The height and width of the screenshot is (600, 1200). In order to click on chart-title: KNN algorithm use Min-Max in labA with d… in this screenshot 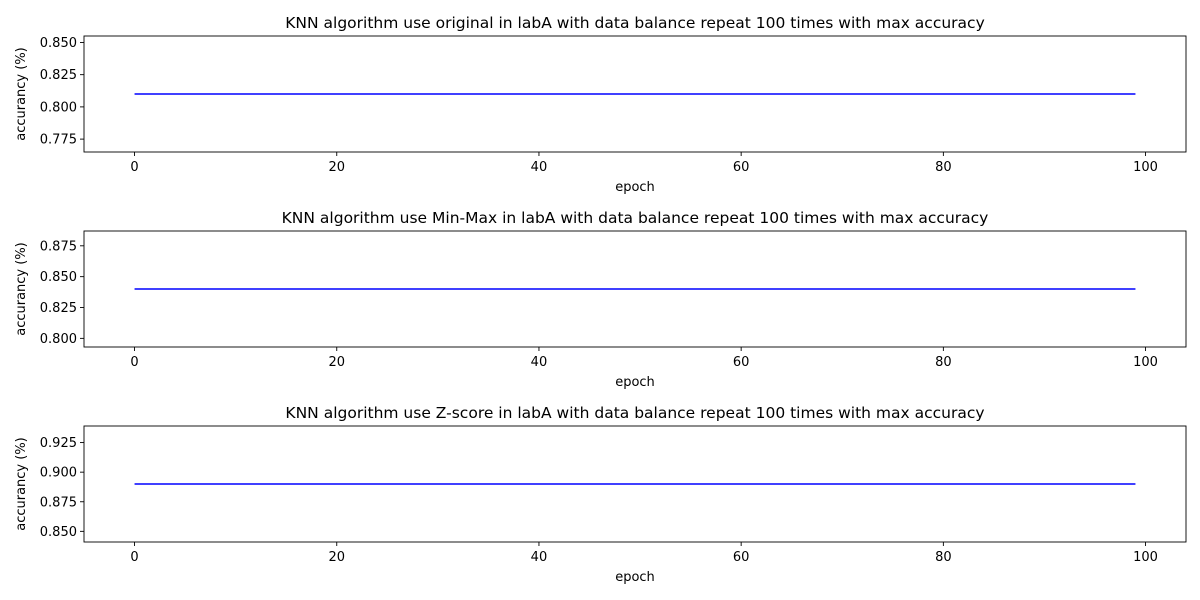, I will do `click(635, 218)`.